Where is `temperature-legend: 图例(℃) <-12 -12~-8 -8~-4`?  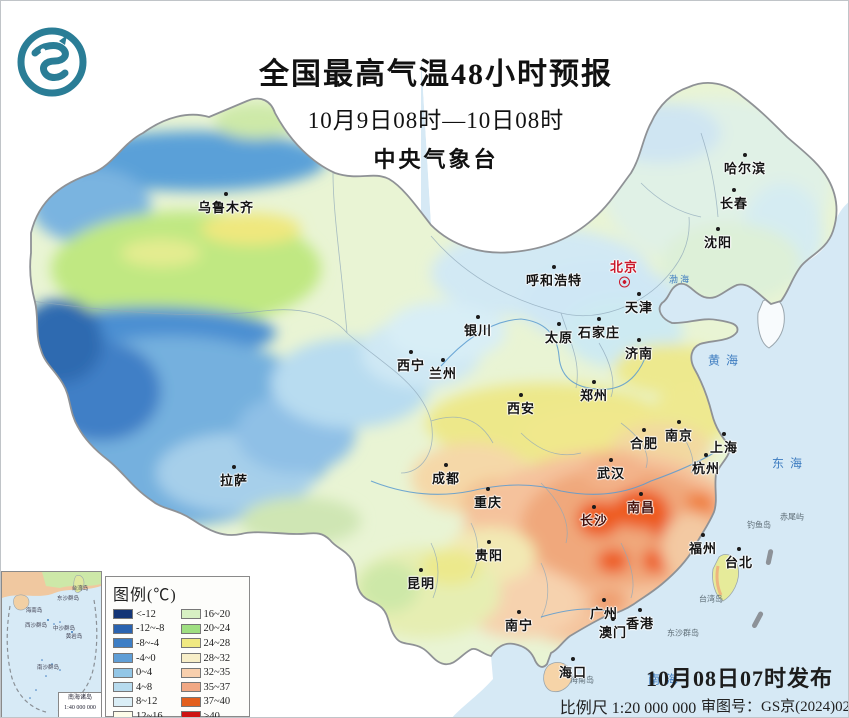
temperature-legend: 图例(℃) <-12 -12~-8 -8~-4 is located at coordinates (177, 646).